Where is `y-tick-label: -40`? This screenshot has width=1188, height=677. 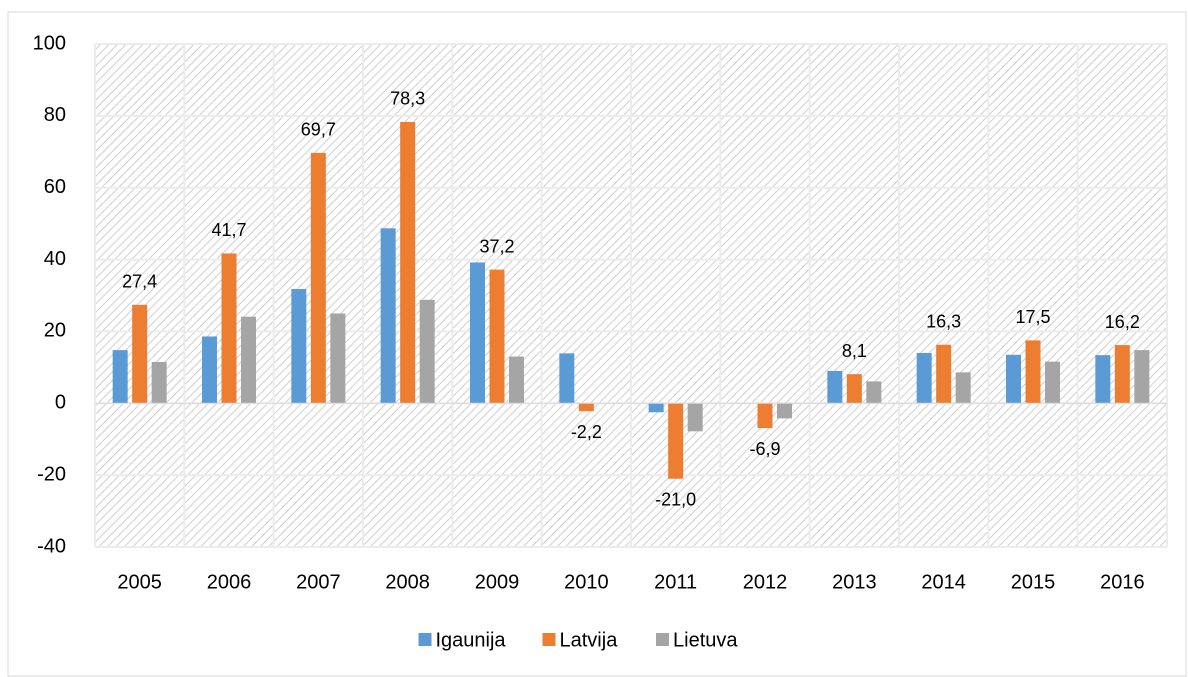
y-tick-label: -40 is located at coordinates (51, 546).